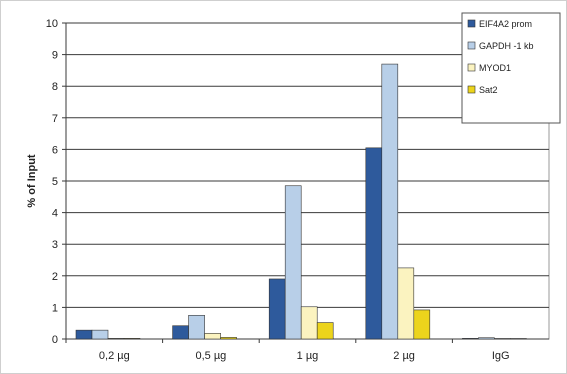 This screenshot has width=567, height=374. I want to click on legend-label: EIF4A2 prom, so click(505, 24).